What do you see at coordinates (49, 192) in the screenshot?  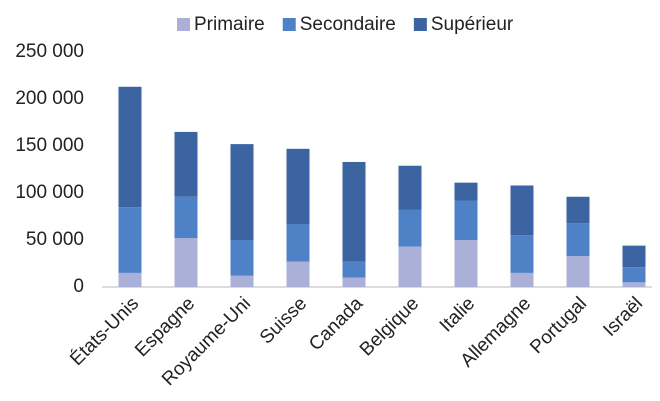 I see `y-tick-label: 100 000` at bounding box center [49, 192].